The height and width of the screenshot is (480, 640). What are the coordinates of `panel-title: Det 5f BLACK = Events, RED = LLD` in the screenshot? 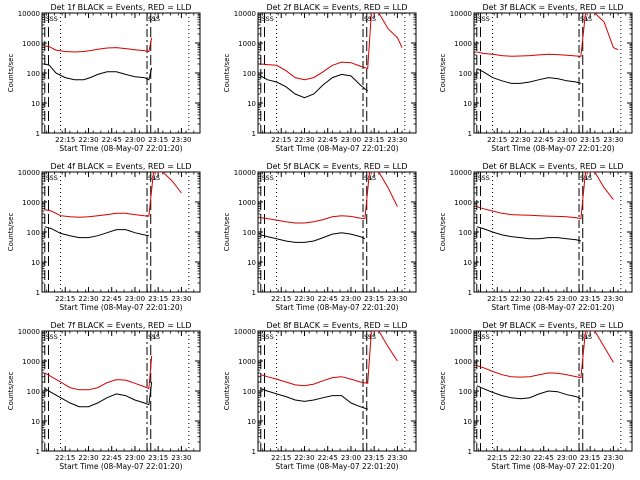 It's located at (336, 166).